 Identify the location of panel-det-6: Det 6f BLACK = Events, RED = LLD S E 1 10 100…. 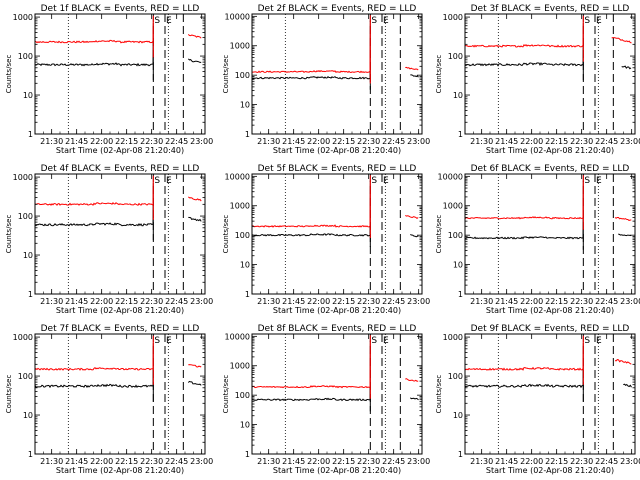
(537, 239).